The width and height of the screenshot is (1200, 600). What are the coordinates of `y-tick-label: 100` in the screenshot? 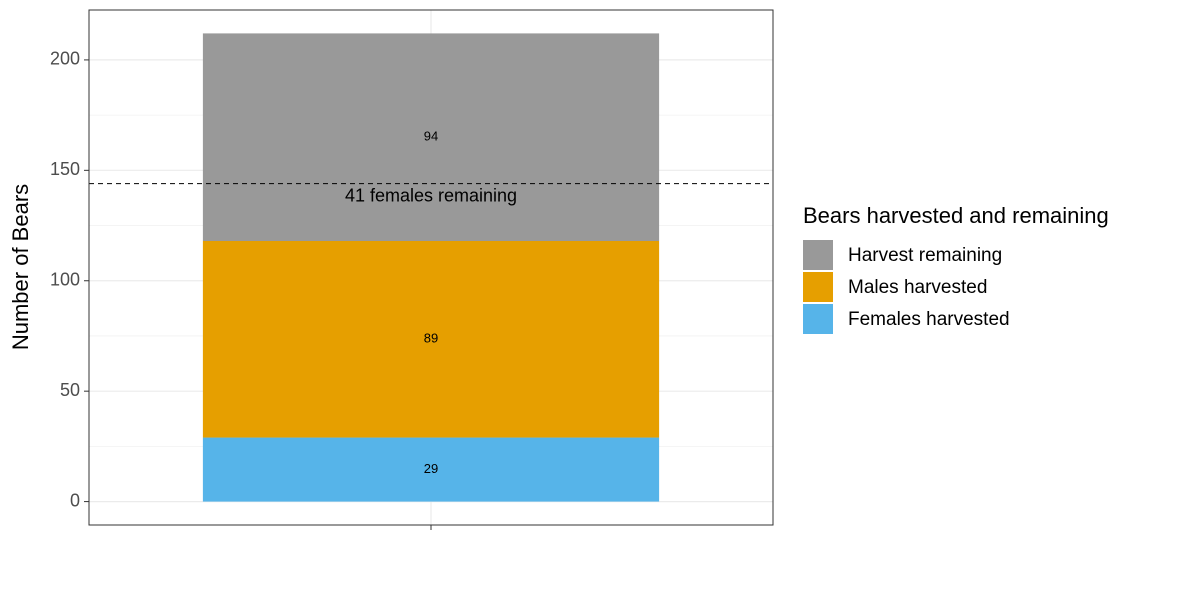 It's located at (65, 280).